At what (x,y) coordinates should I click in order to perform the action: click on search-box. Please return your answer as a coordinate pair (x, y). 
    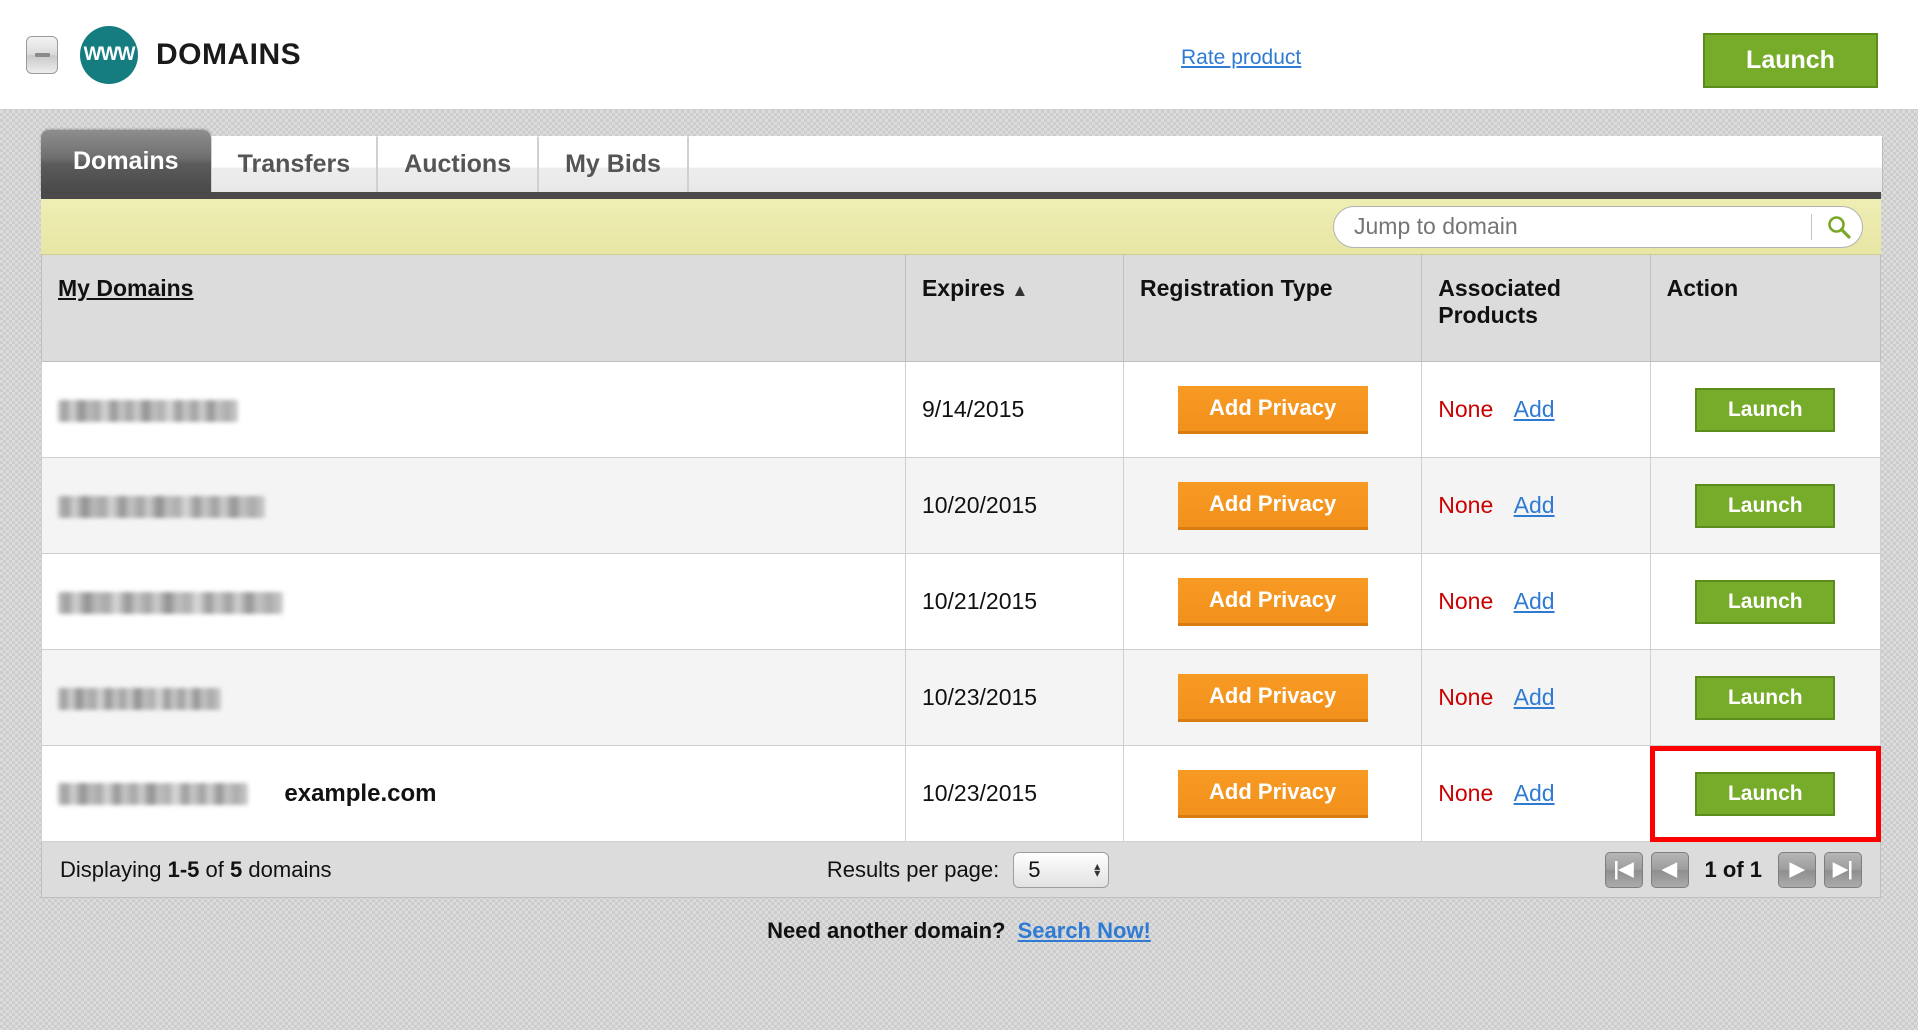
    Looking at the image, I should click on (1598, 226).